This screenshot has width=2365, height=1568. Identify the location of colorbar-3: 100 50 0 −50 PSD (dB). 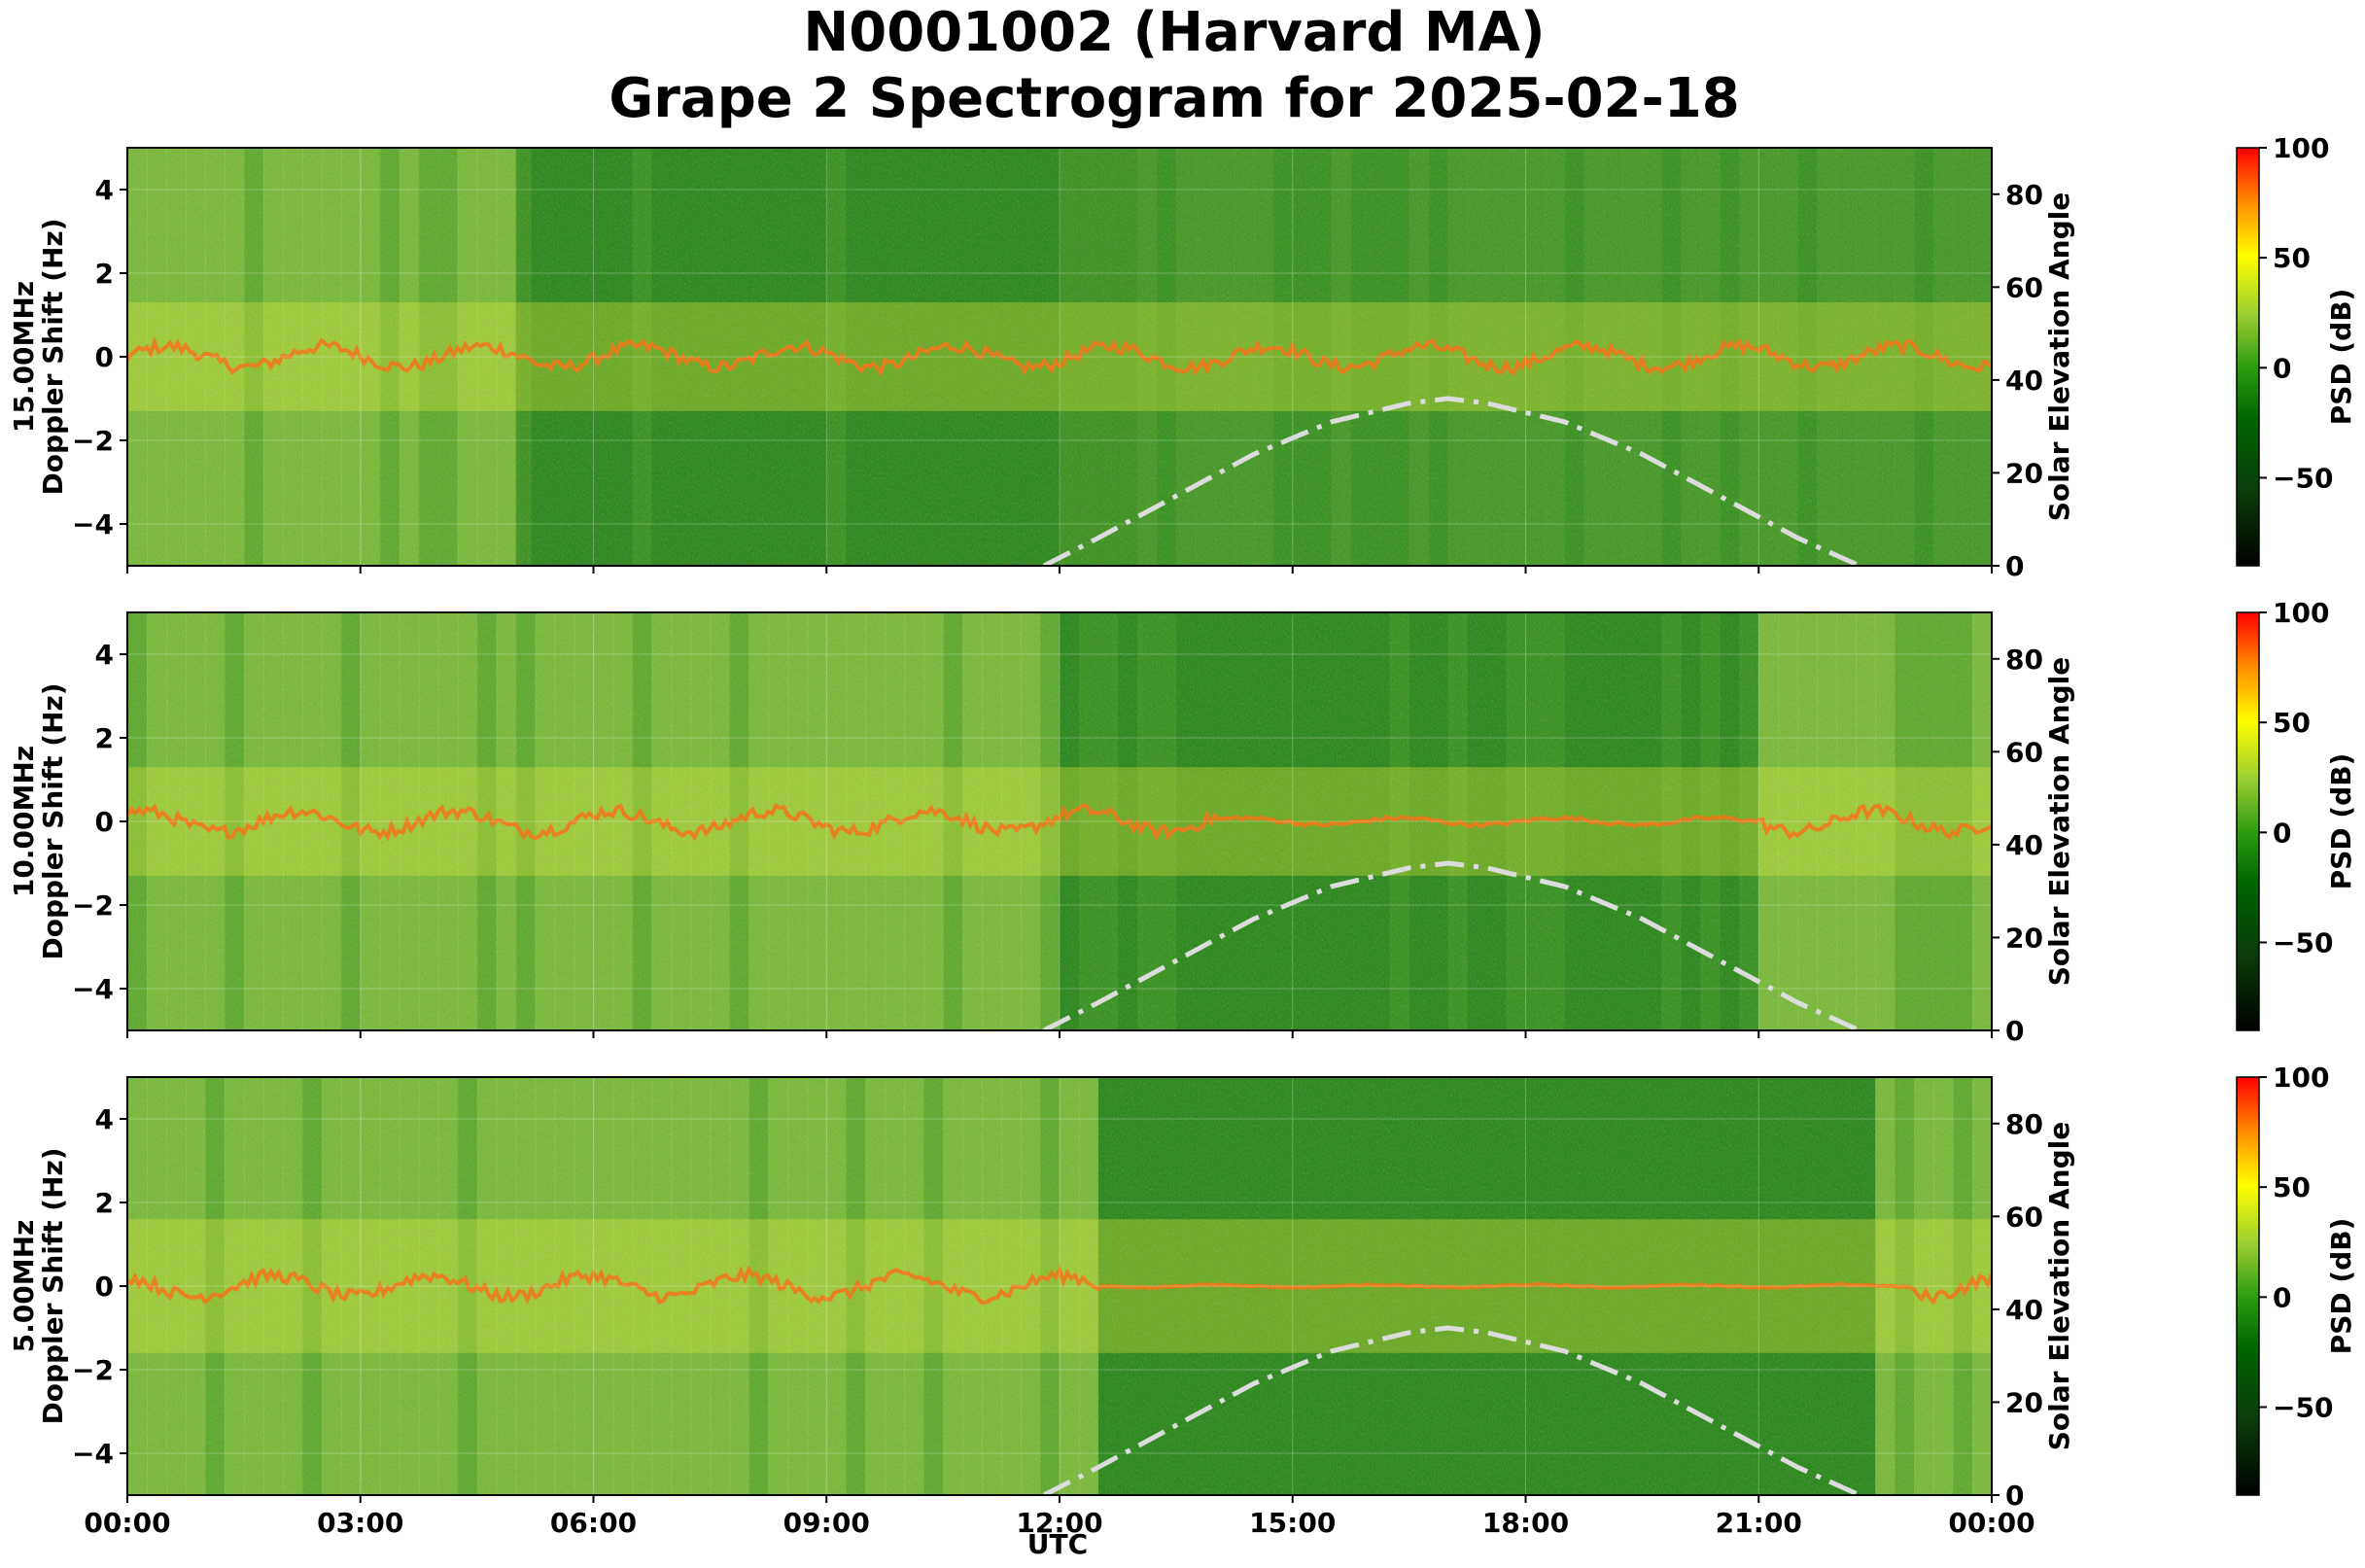
(2296, 1279).